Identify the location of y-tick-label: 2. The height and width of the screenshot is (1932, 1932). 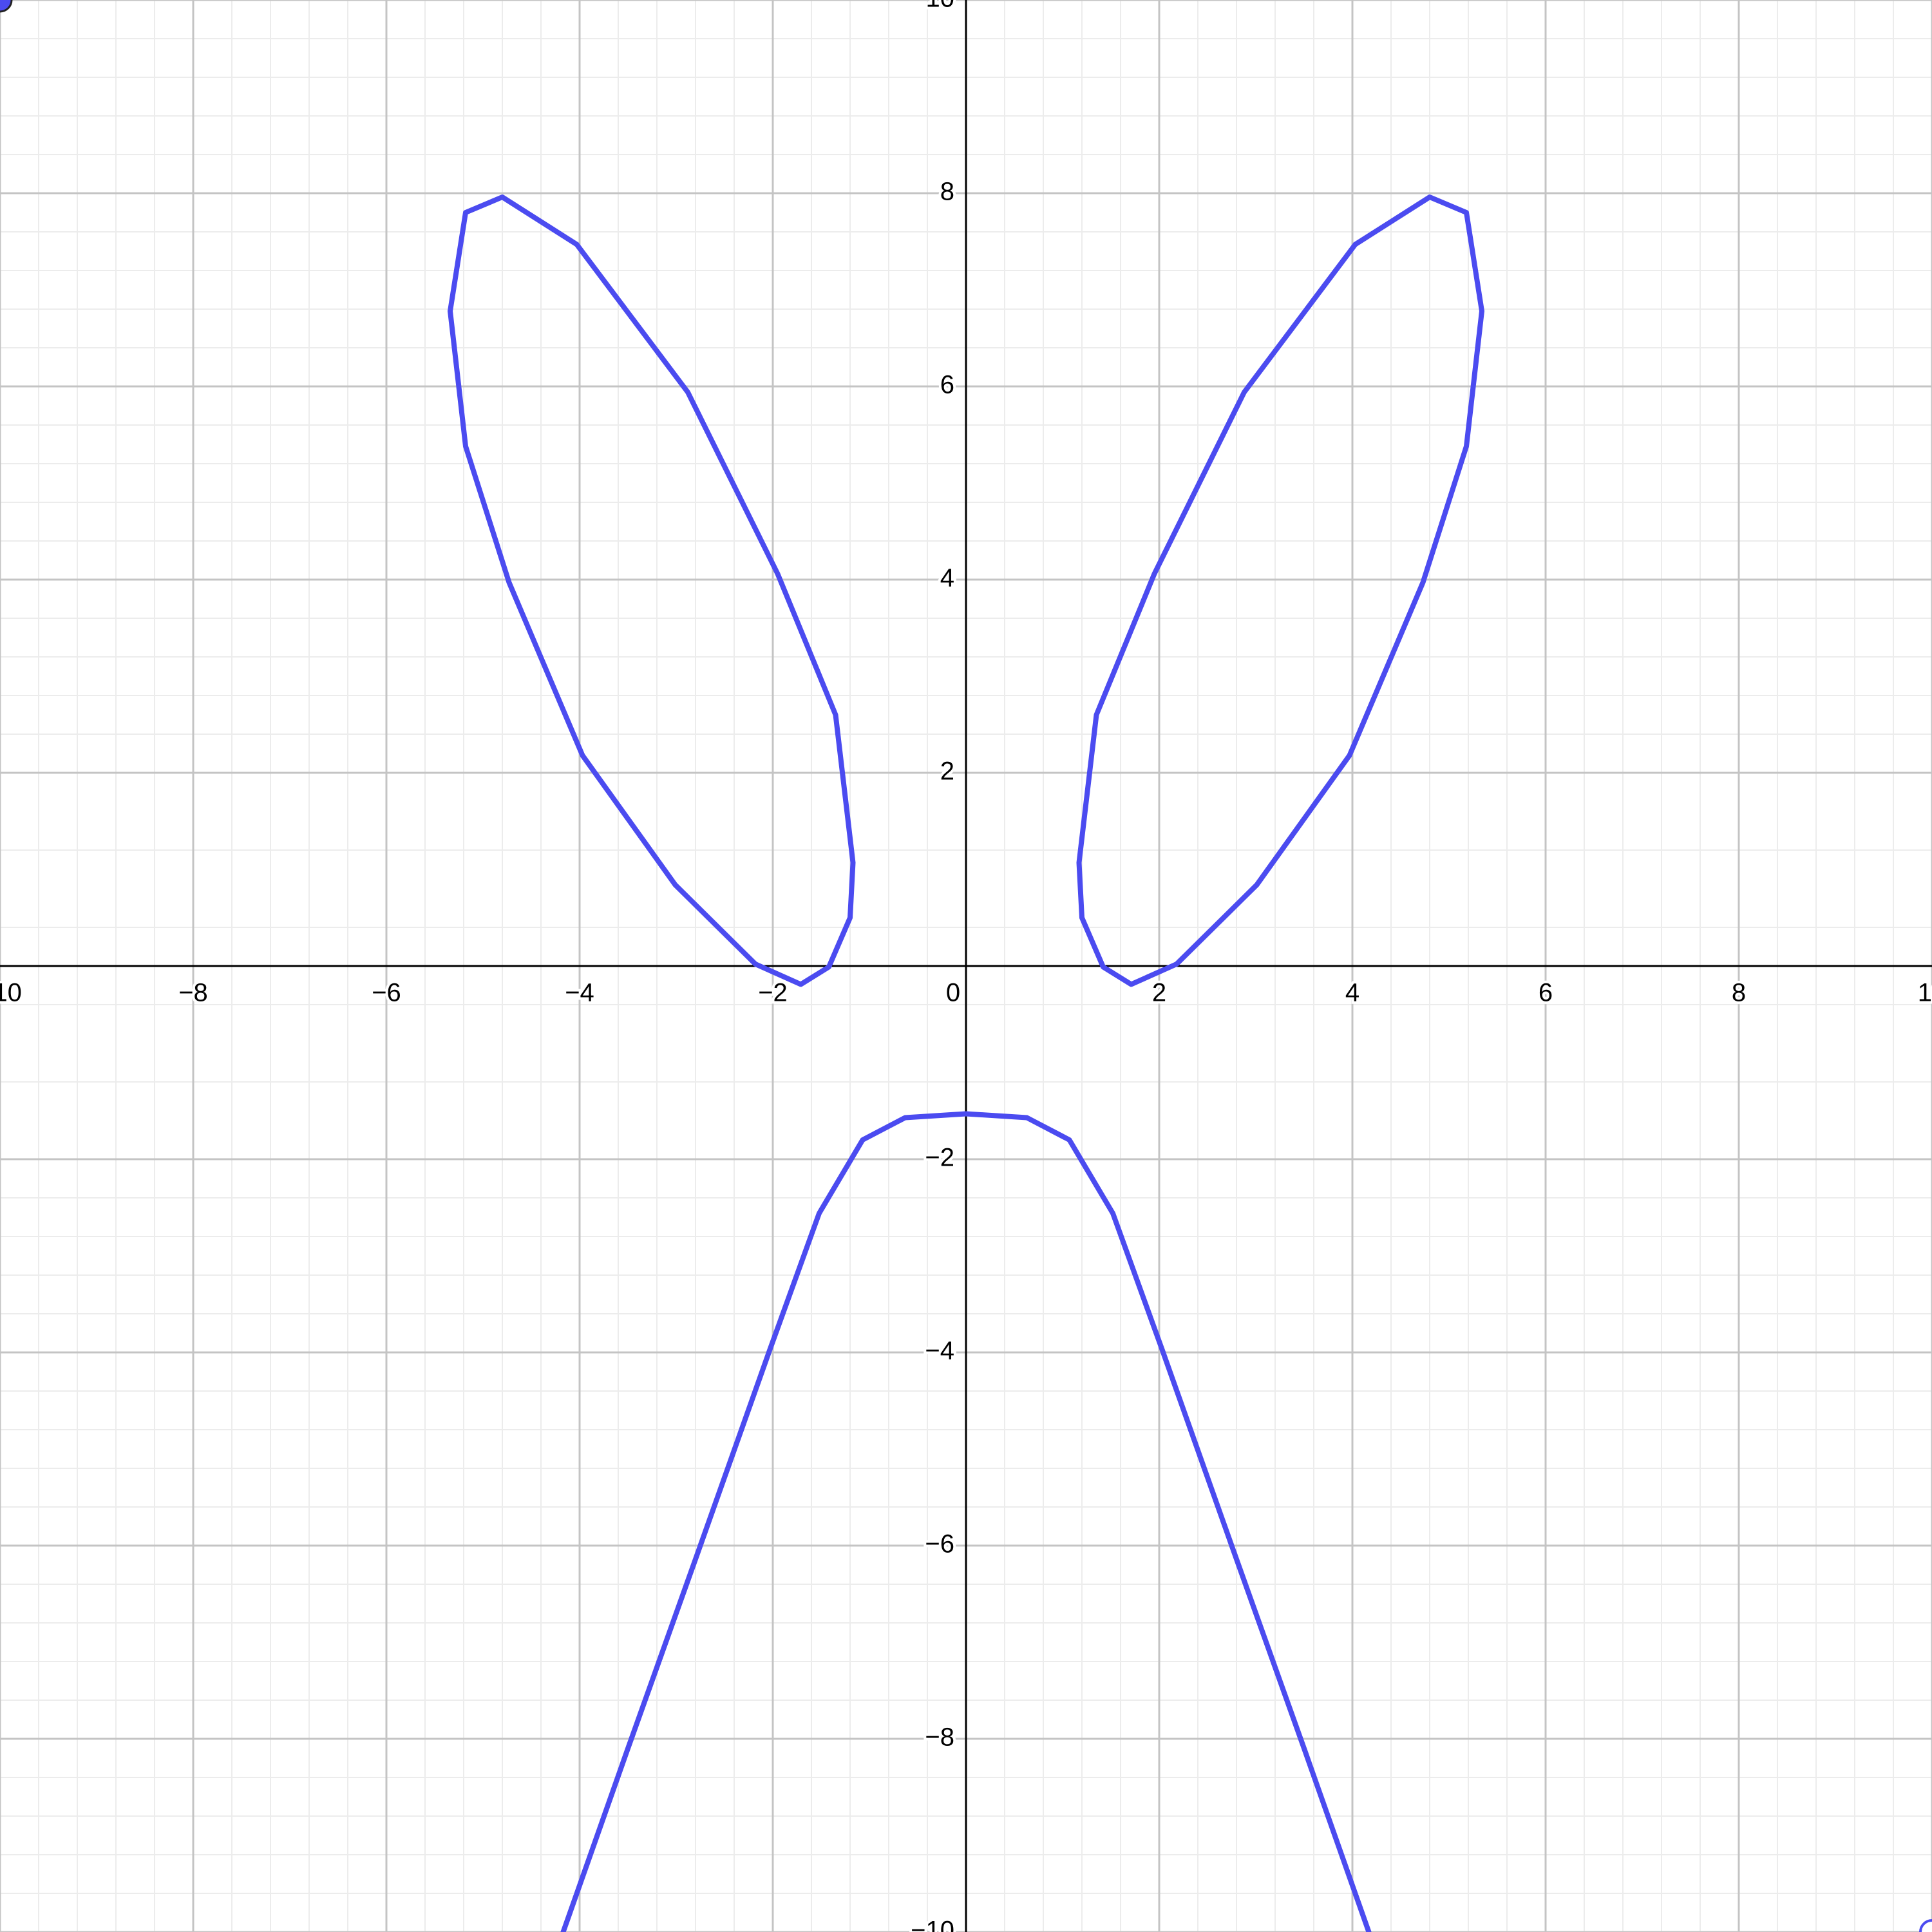
(947, 772).